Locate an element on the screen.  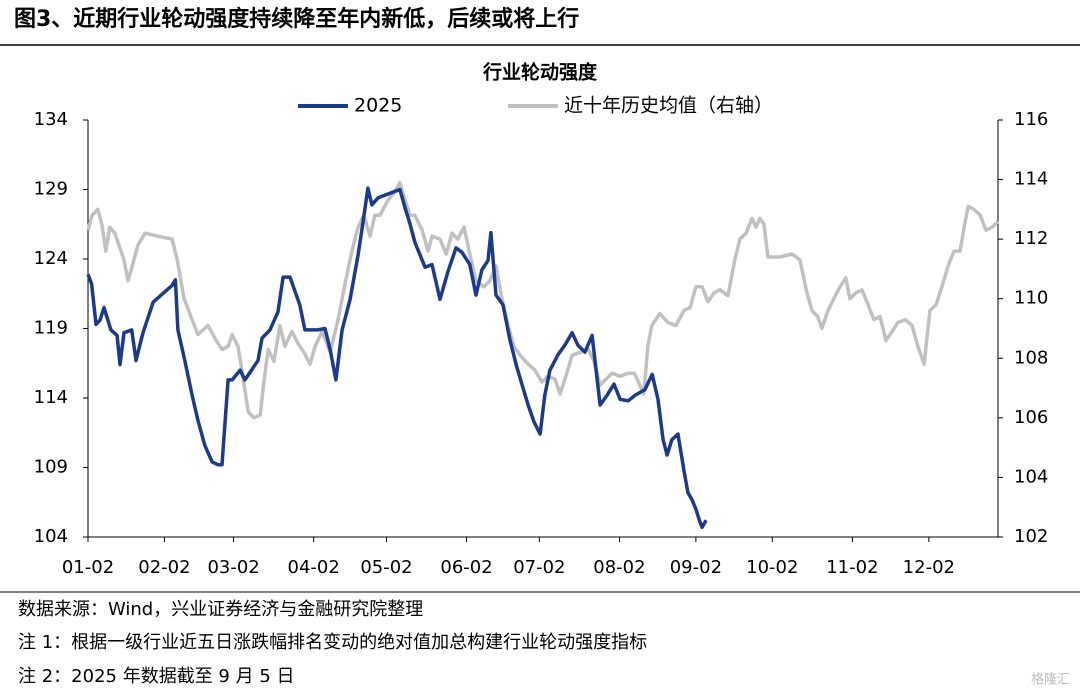
x-tick-label: 05-02 is located at coordinates (386, 567).